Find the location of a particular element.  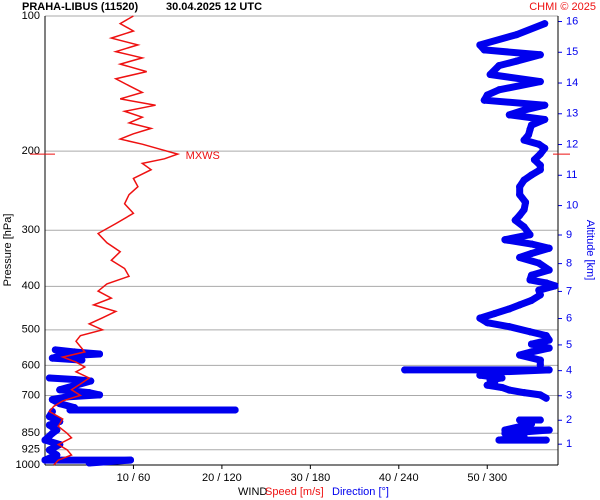

y-tick-label: 600 is located at coordinates (31, 365).